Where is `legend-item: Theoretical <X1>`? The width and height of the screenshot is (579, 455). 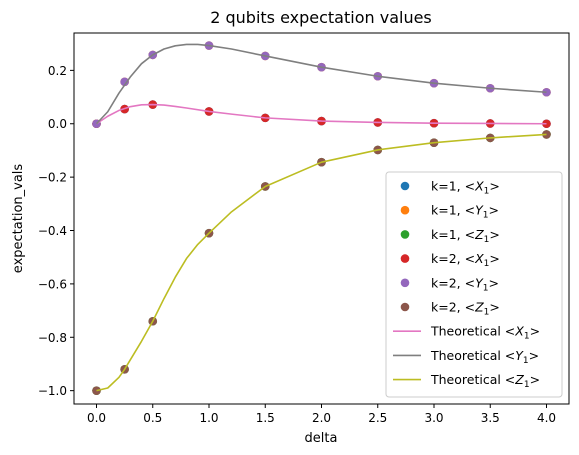
legend-item: Theoretical <X1> is located at coordinates (466, 333).